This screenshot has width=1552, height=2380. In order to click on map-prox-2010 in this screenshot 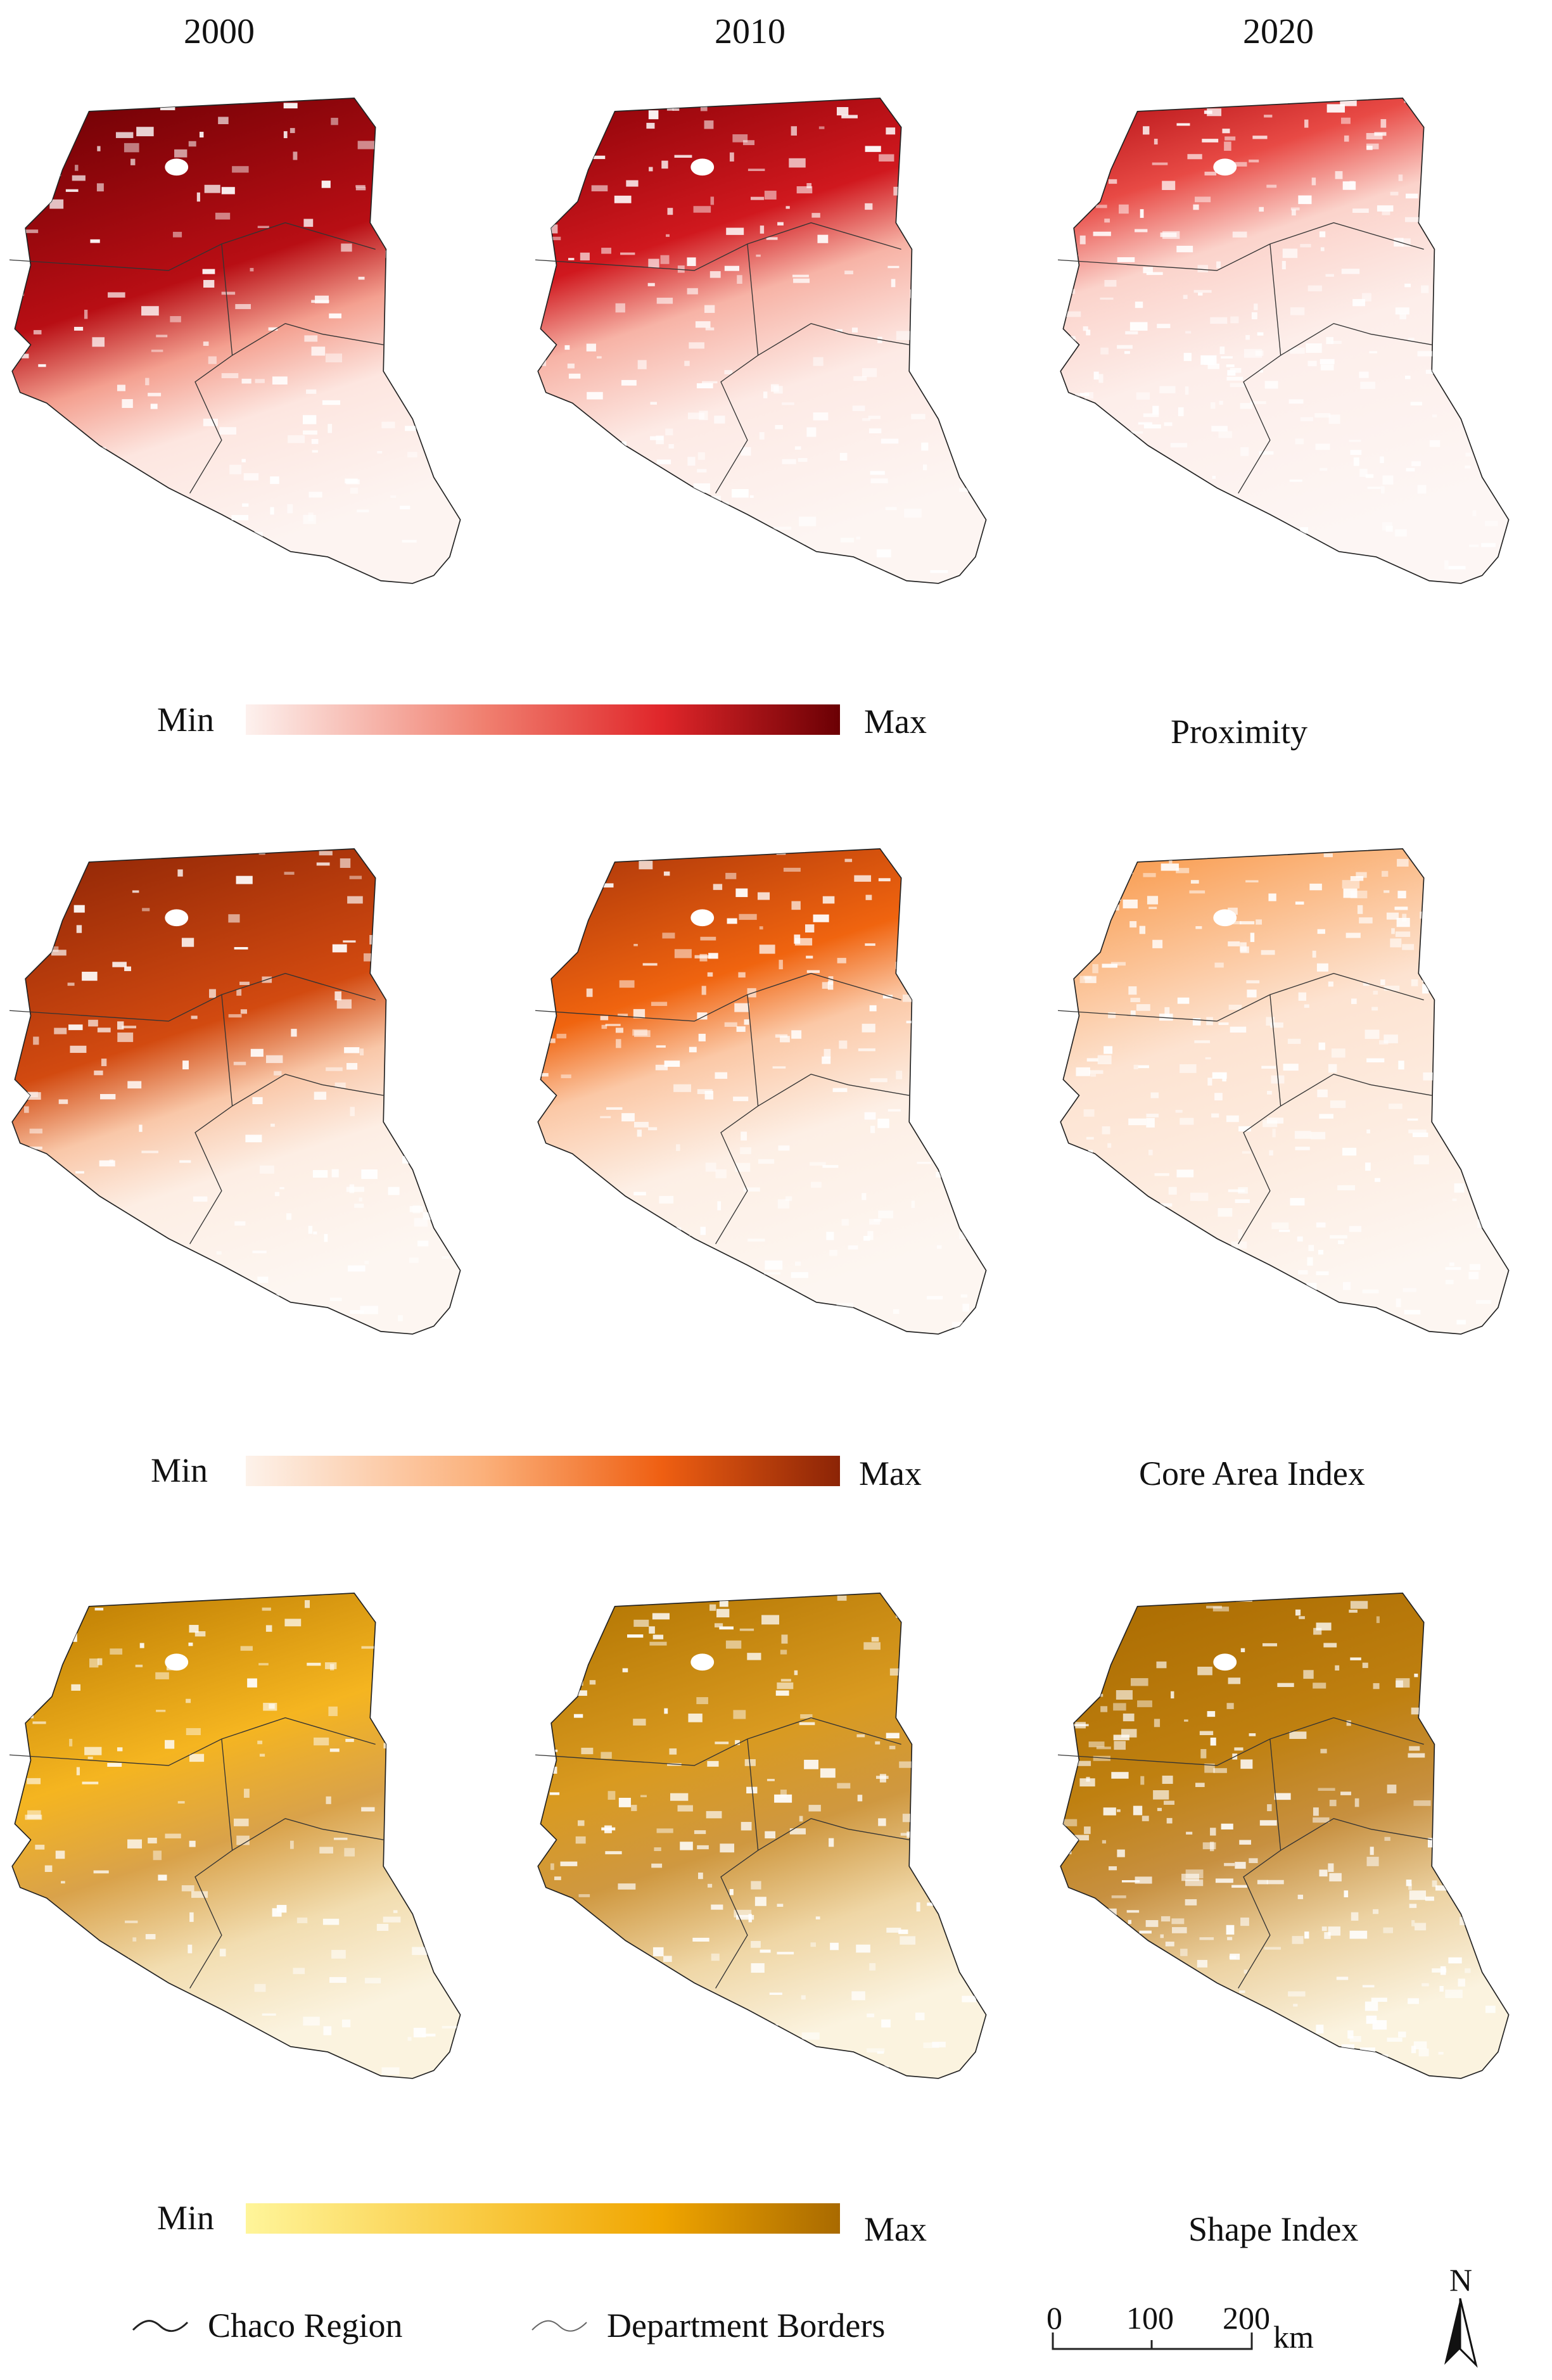, I will do `click(763, 343)`.